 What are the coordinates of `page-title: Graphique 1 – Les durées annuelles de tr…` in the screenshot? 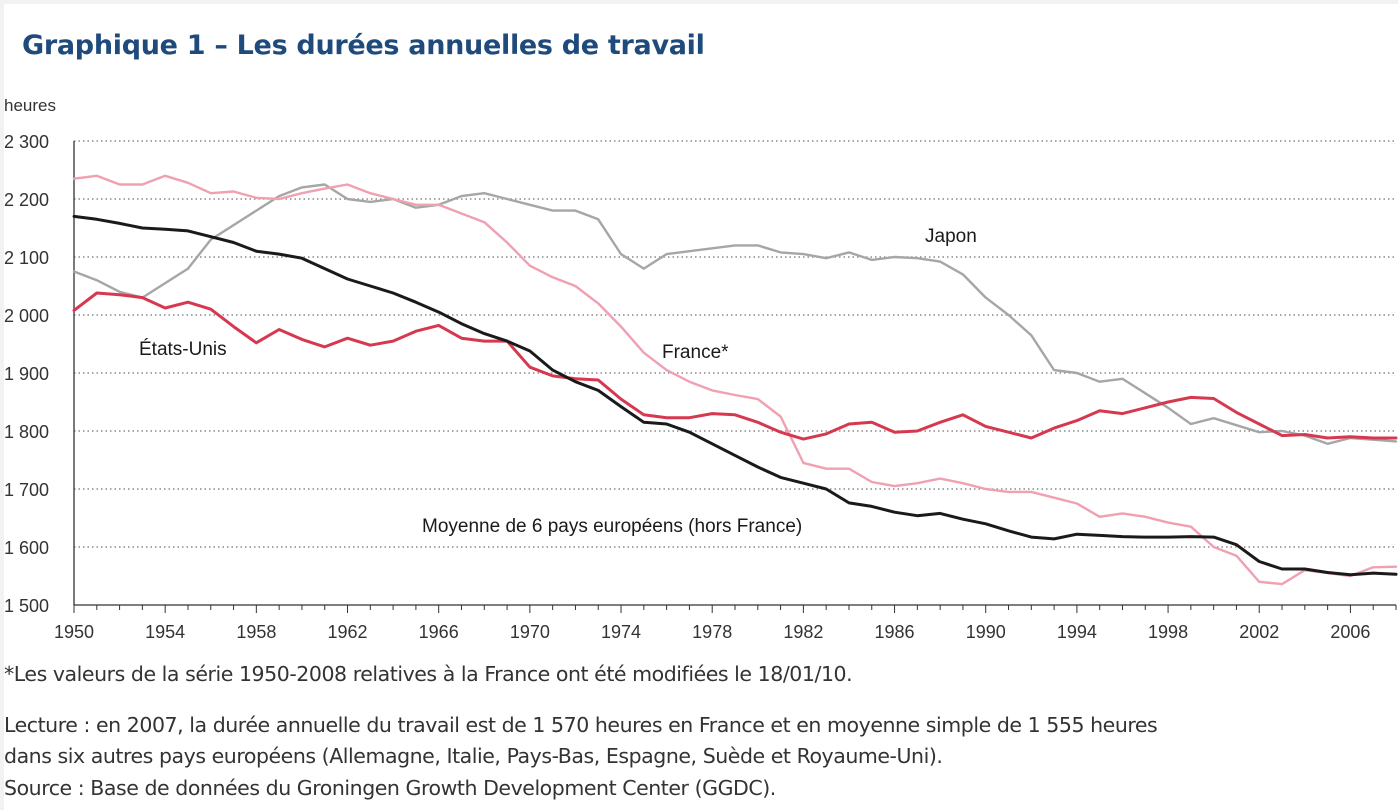 It's located at (363, 45).